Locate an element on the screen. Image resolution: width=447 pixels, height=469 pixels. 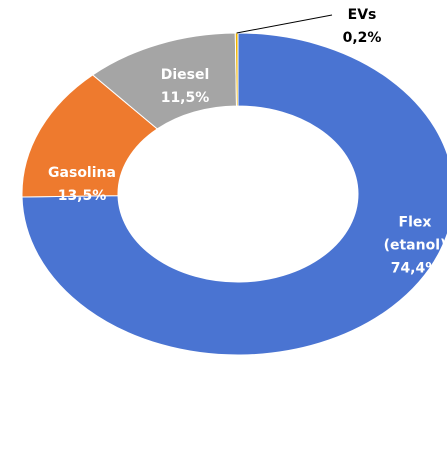
category-label: Diesel is located at coordinates (185, 75).